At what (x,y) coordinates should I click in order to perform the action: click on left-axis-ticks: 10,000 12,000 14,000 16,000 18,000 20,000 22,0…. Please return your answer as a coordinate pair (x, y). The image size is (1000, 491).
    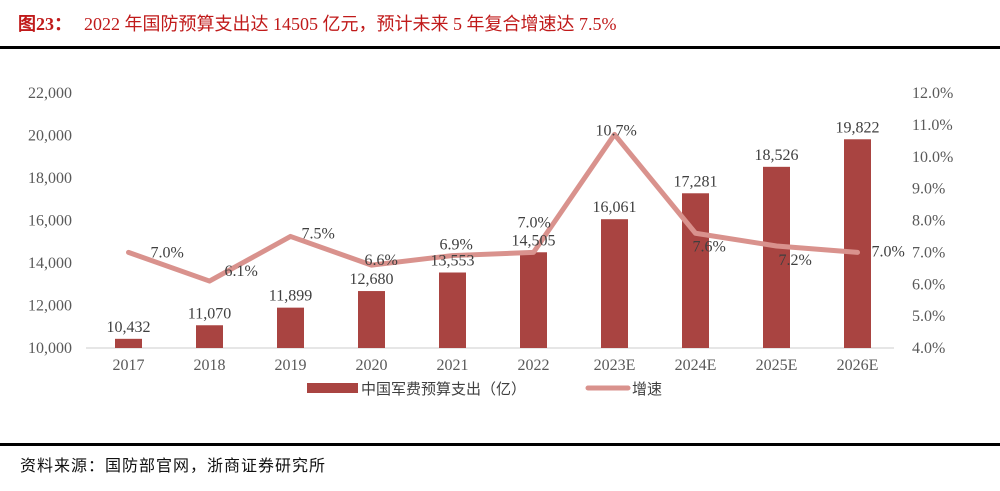
    Looking at the image, I should click on (50, 221).